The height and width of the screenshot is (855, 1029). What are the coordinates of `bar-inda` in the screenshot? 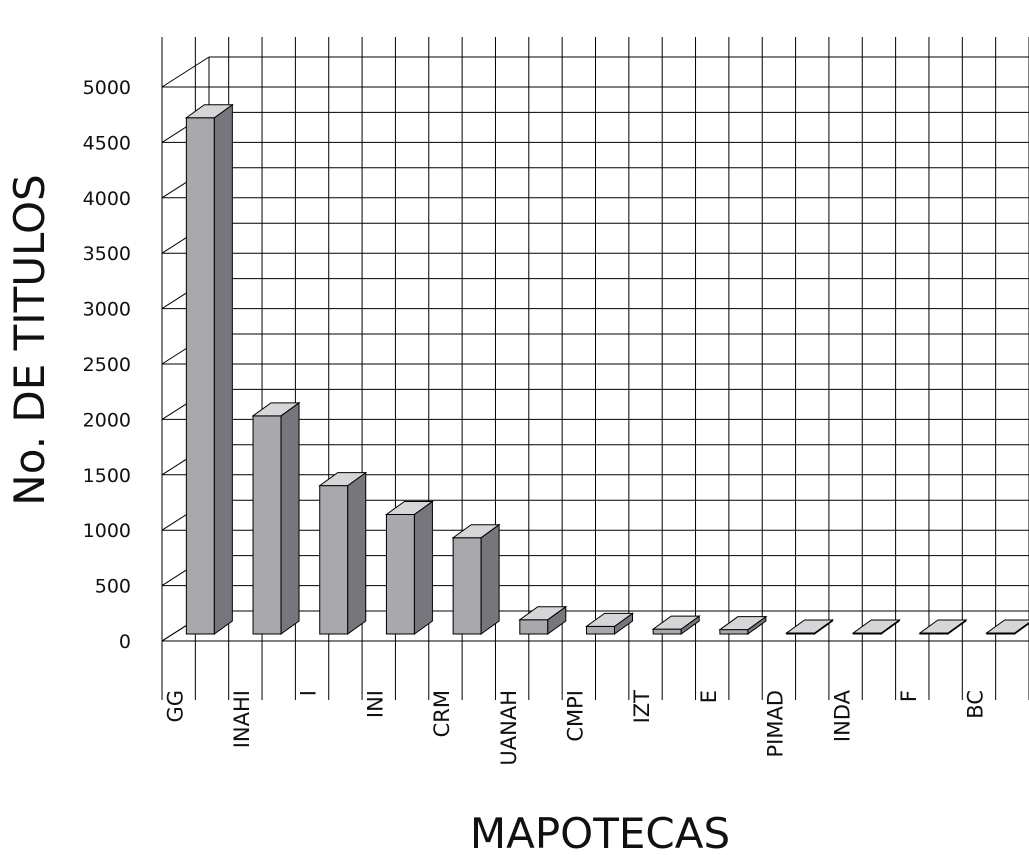 It's located at (876, 627).